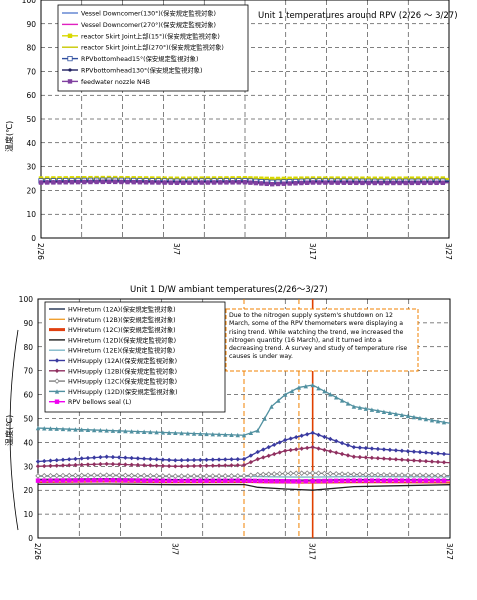 The height and width of the screenshot is (600, 477). I want to click on chart2-series-3-line, so click(244, 487).